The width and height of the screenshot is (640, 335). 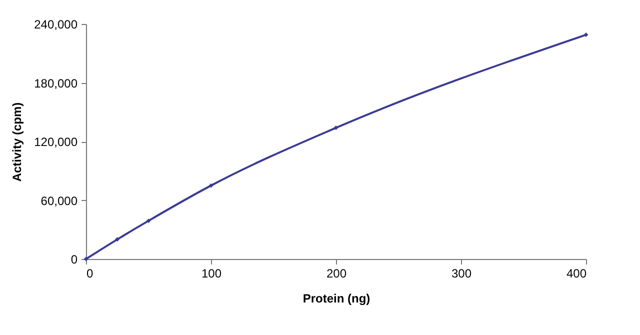 I want to click on y-tick-label: 0, so click(x=74, y=259).